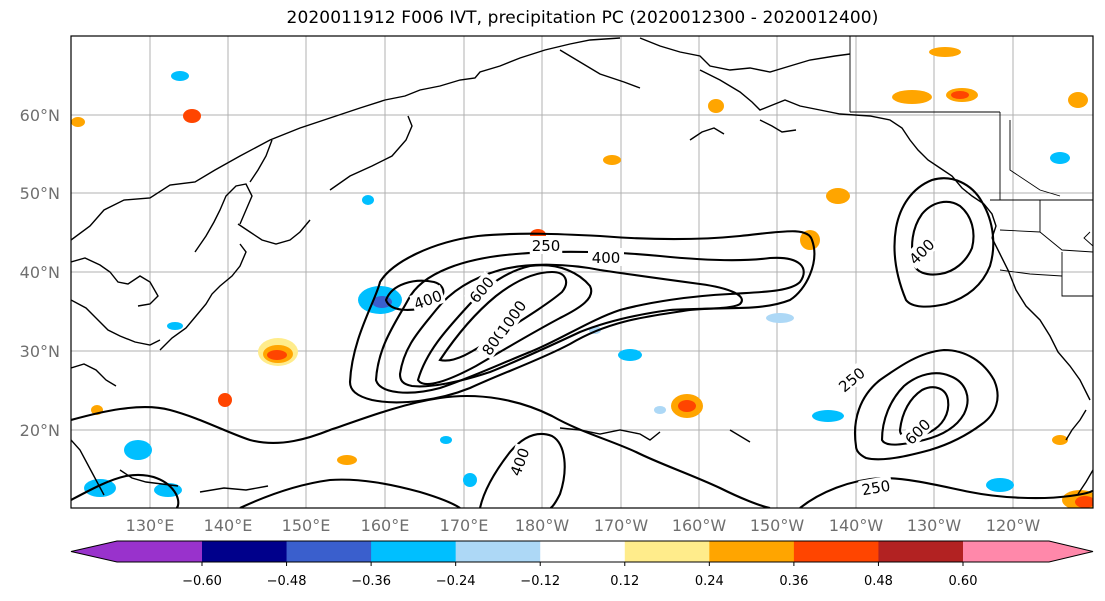 This screenshot has height=601, width=1105. Describe the element at coordinates (464, 525) in the screenshot. I see `longitude-label: 170°E` at that location.